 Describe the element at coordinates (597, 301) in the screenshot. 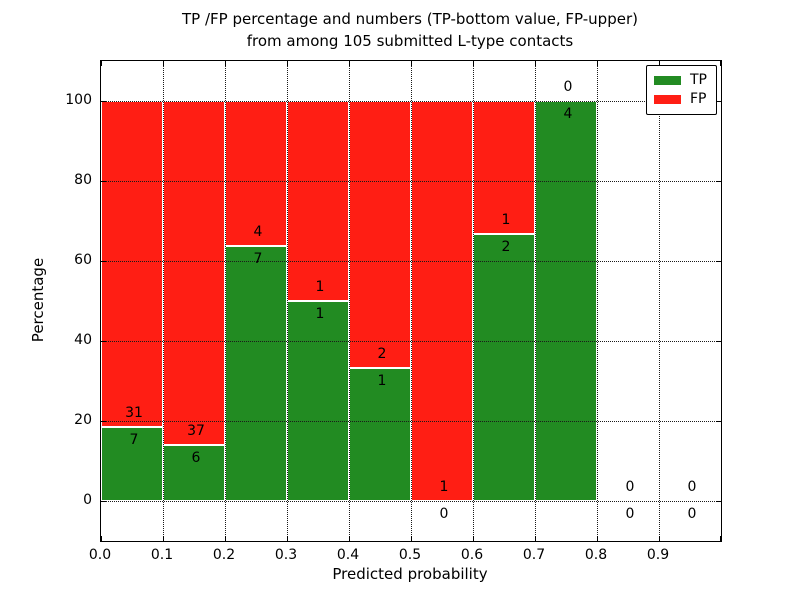

I see `gridline-v-0.8` at that location.